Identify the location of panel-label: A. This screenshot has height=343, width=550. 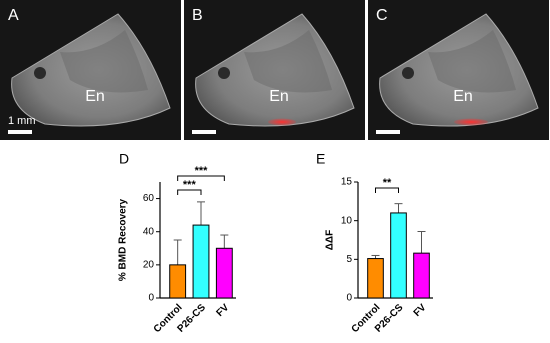
(13, 15).